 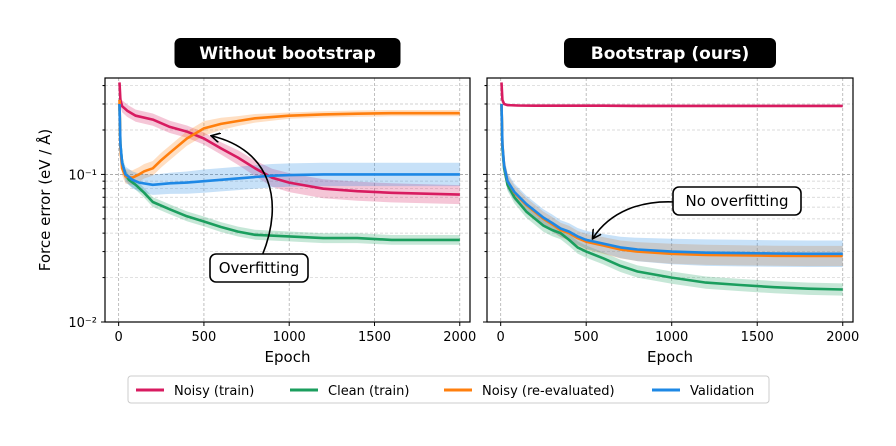 I want to click on overfitting-box, so click(x=259, y=268).